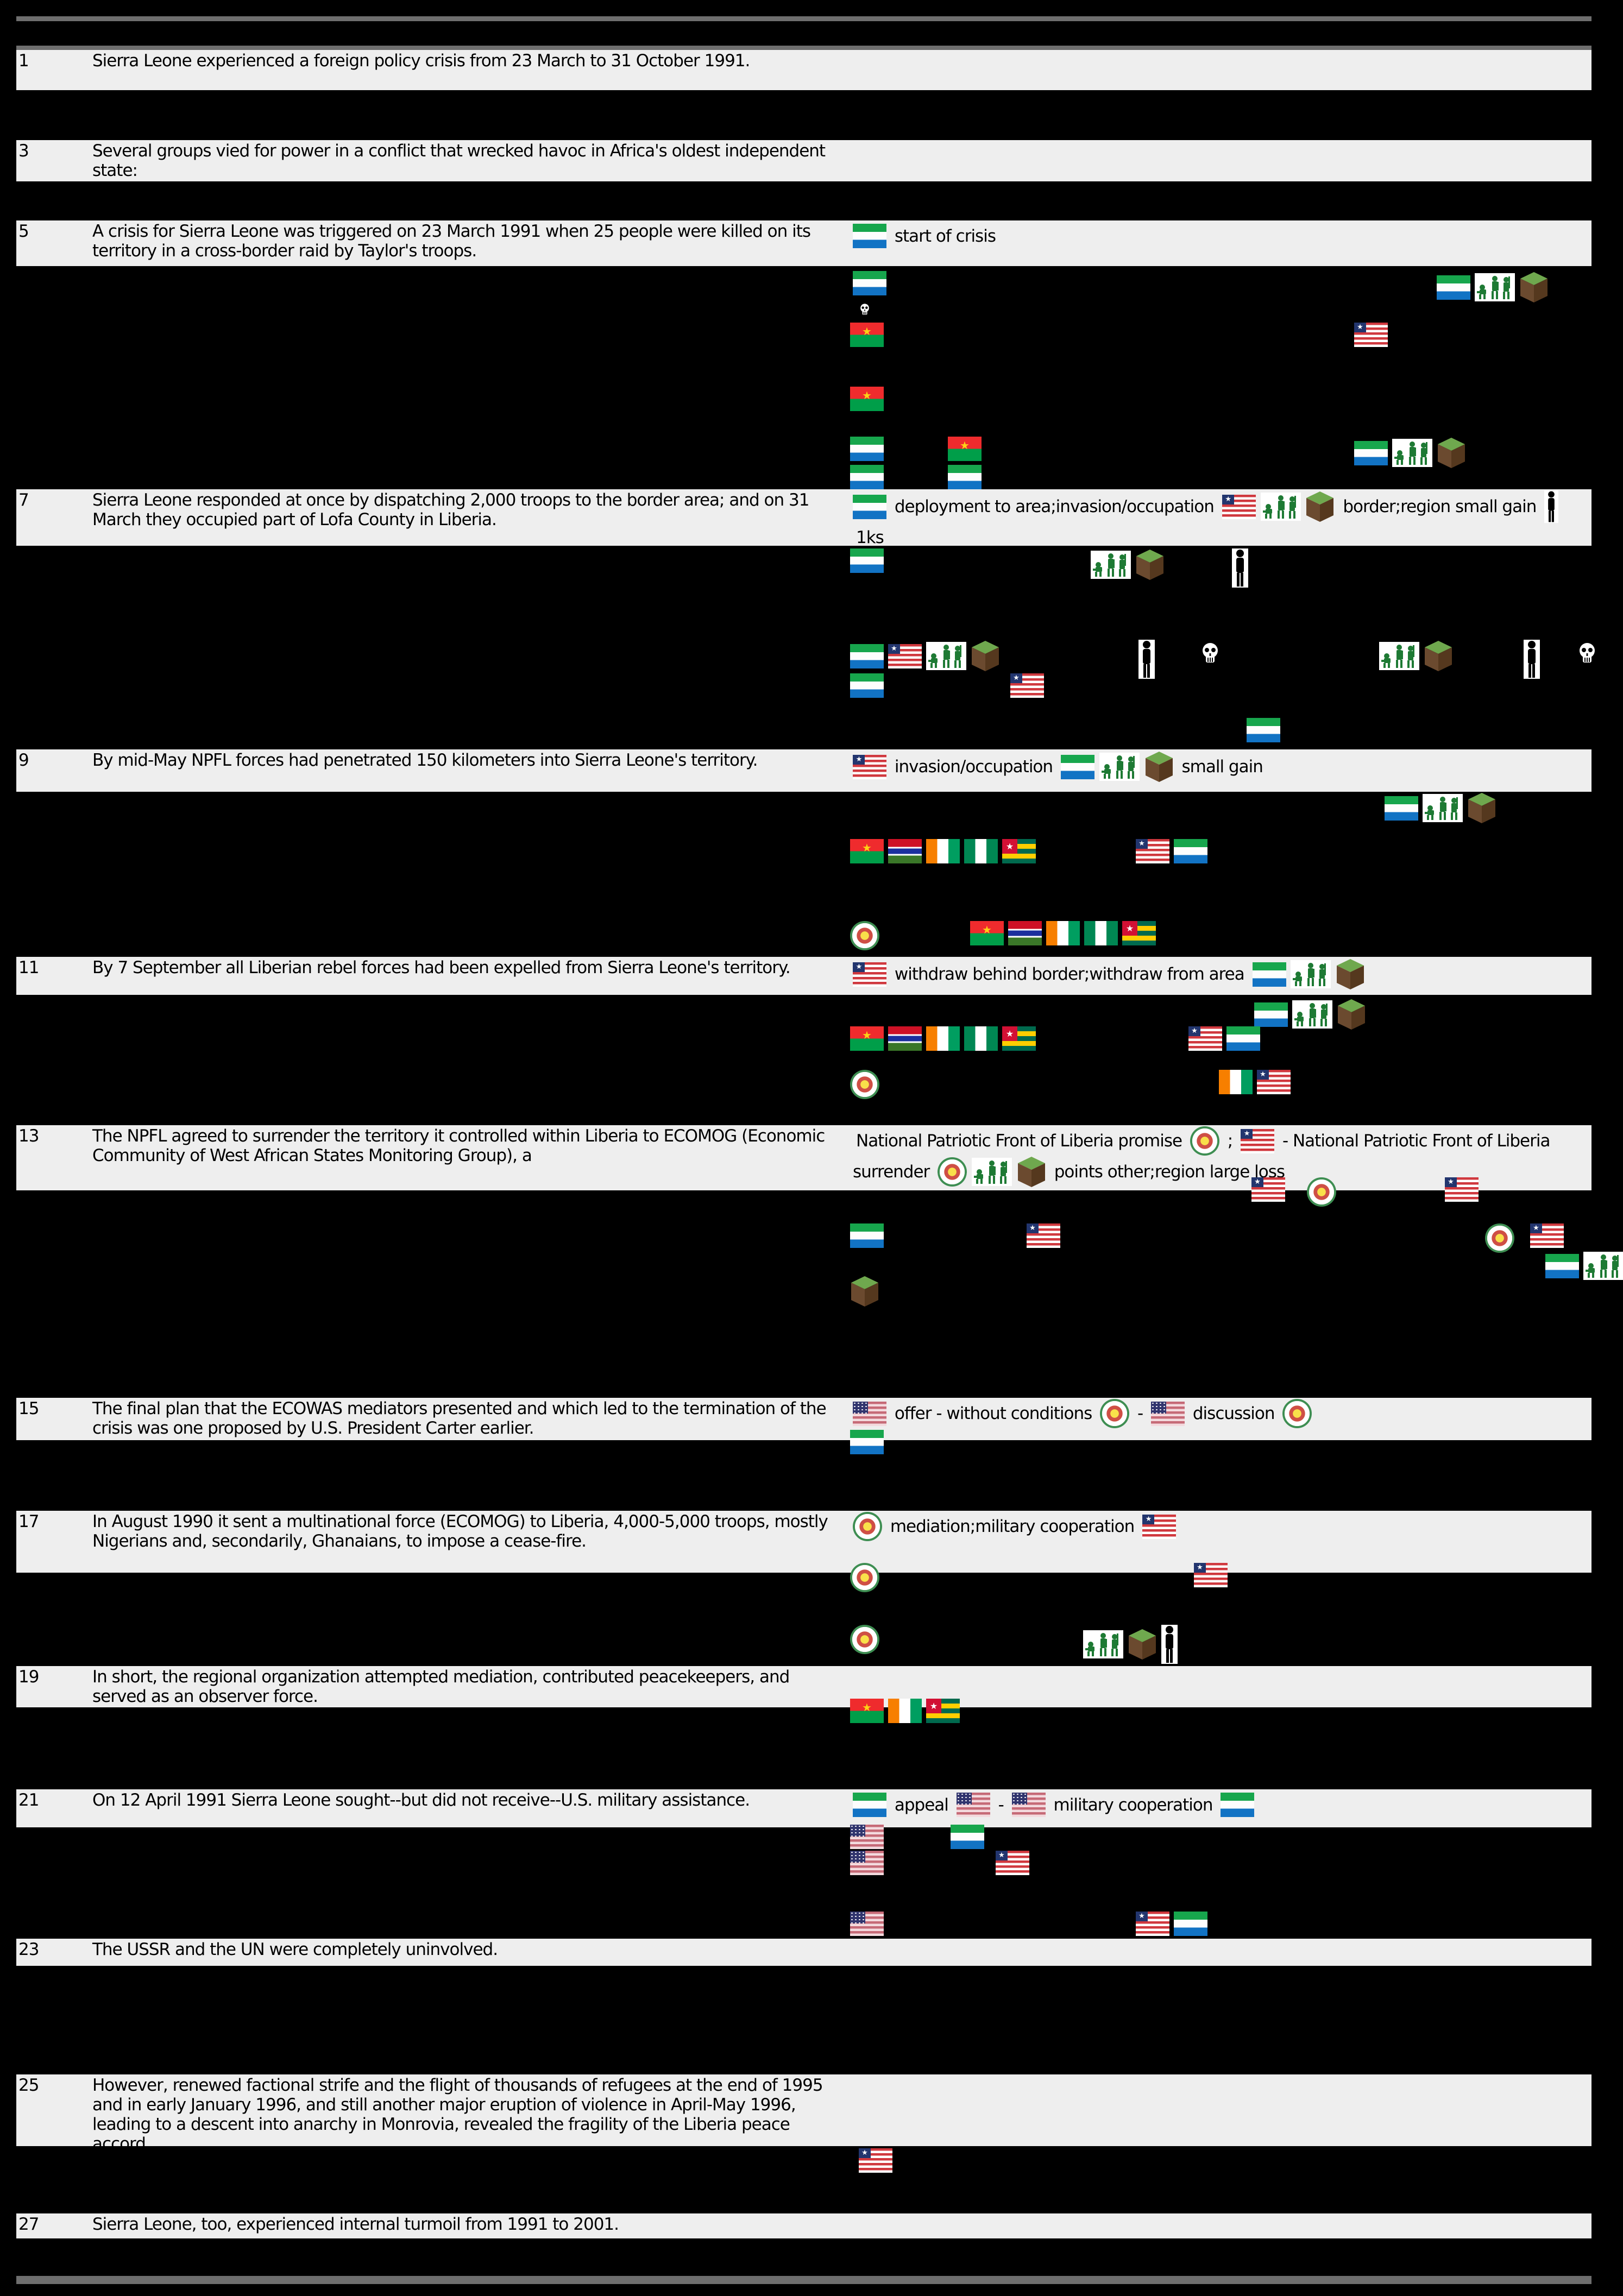 The height and width of the screenshot is (2296, 1623). Describe the element at coordinates (28, 2085) in the screenshot. I see `sentence-number: 25` at that location.